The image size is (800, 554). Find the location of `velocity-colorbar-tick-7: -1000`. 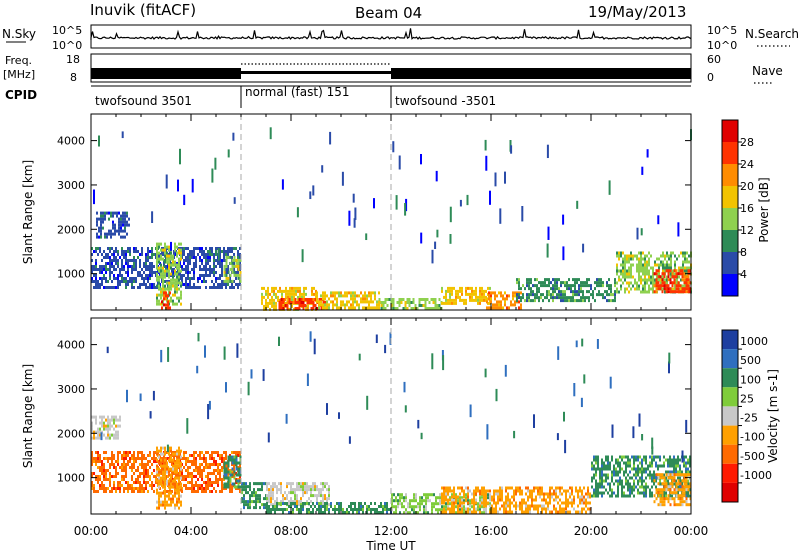

velocity-colorbar-tick-7: -1000 is located at coordinates (756, 475).